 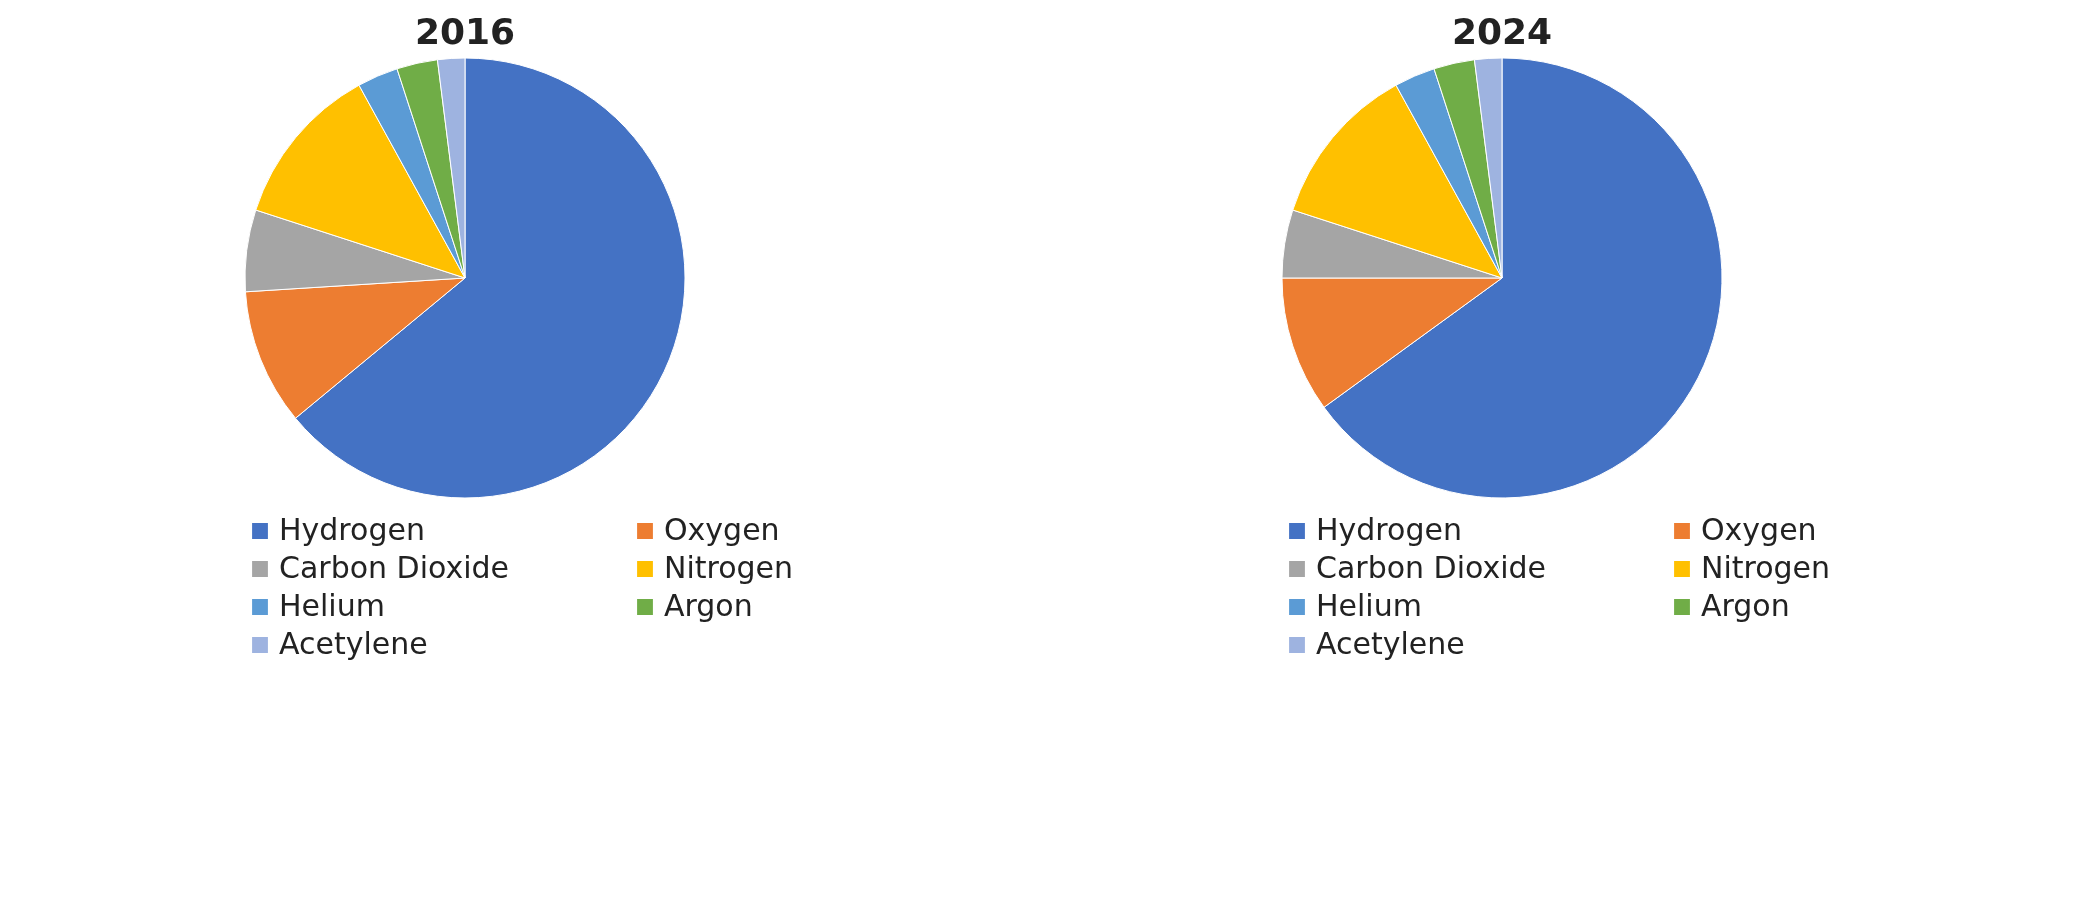 What do you see at coordinates (1502, 31) in the screenshot?
I see `chart-title: 2024` at bounding box center [1502, 31].